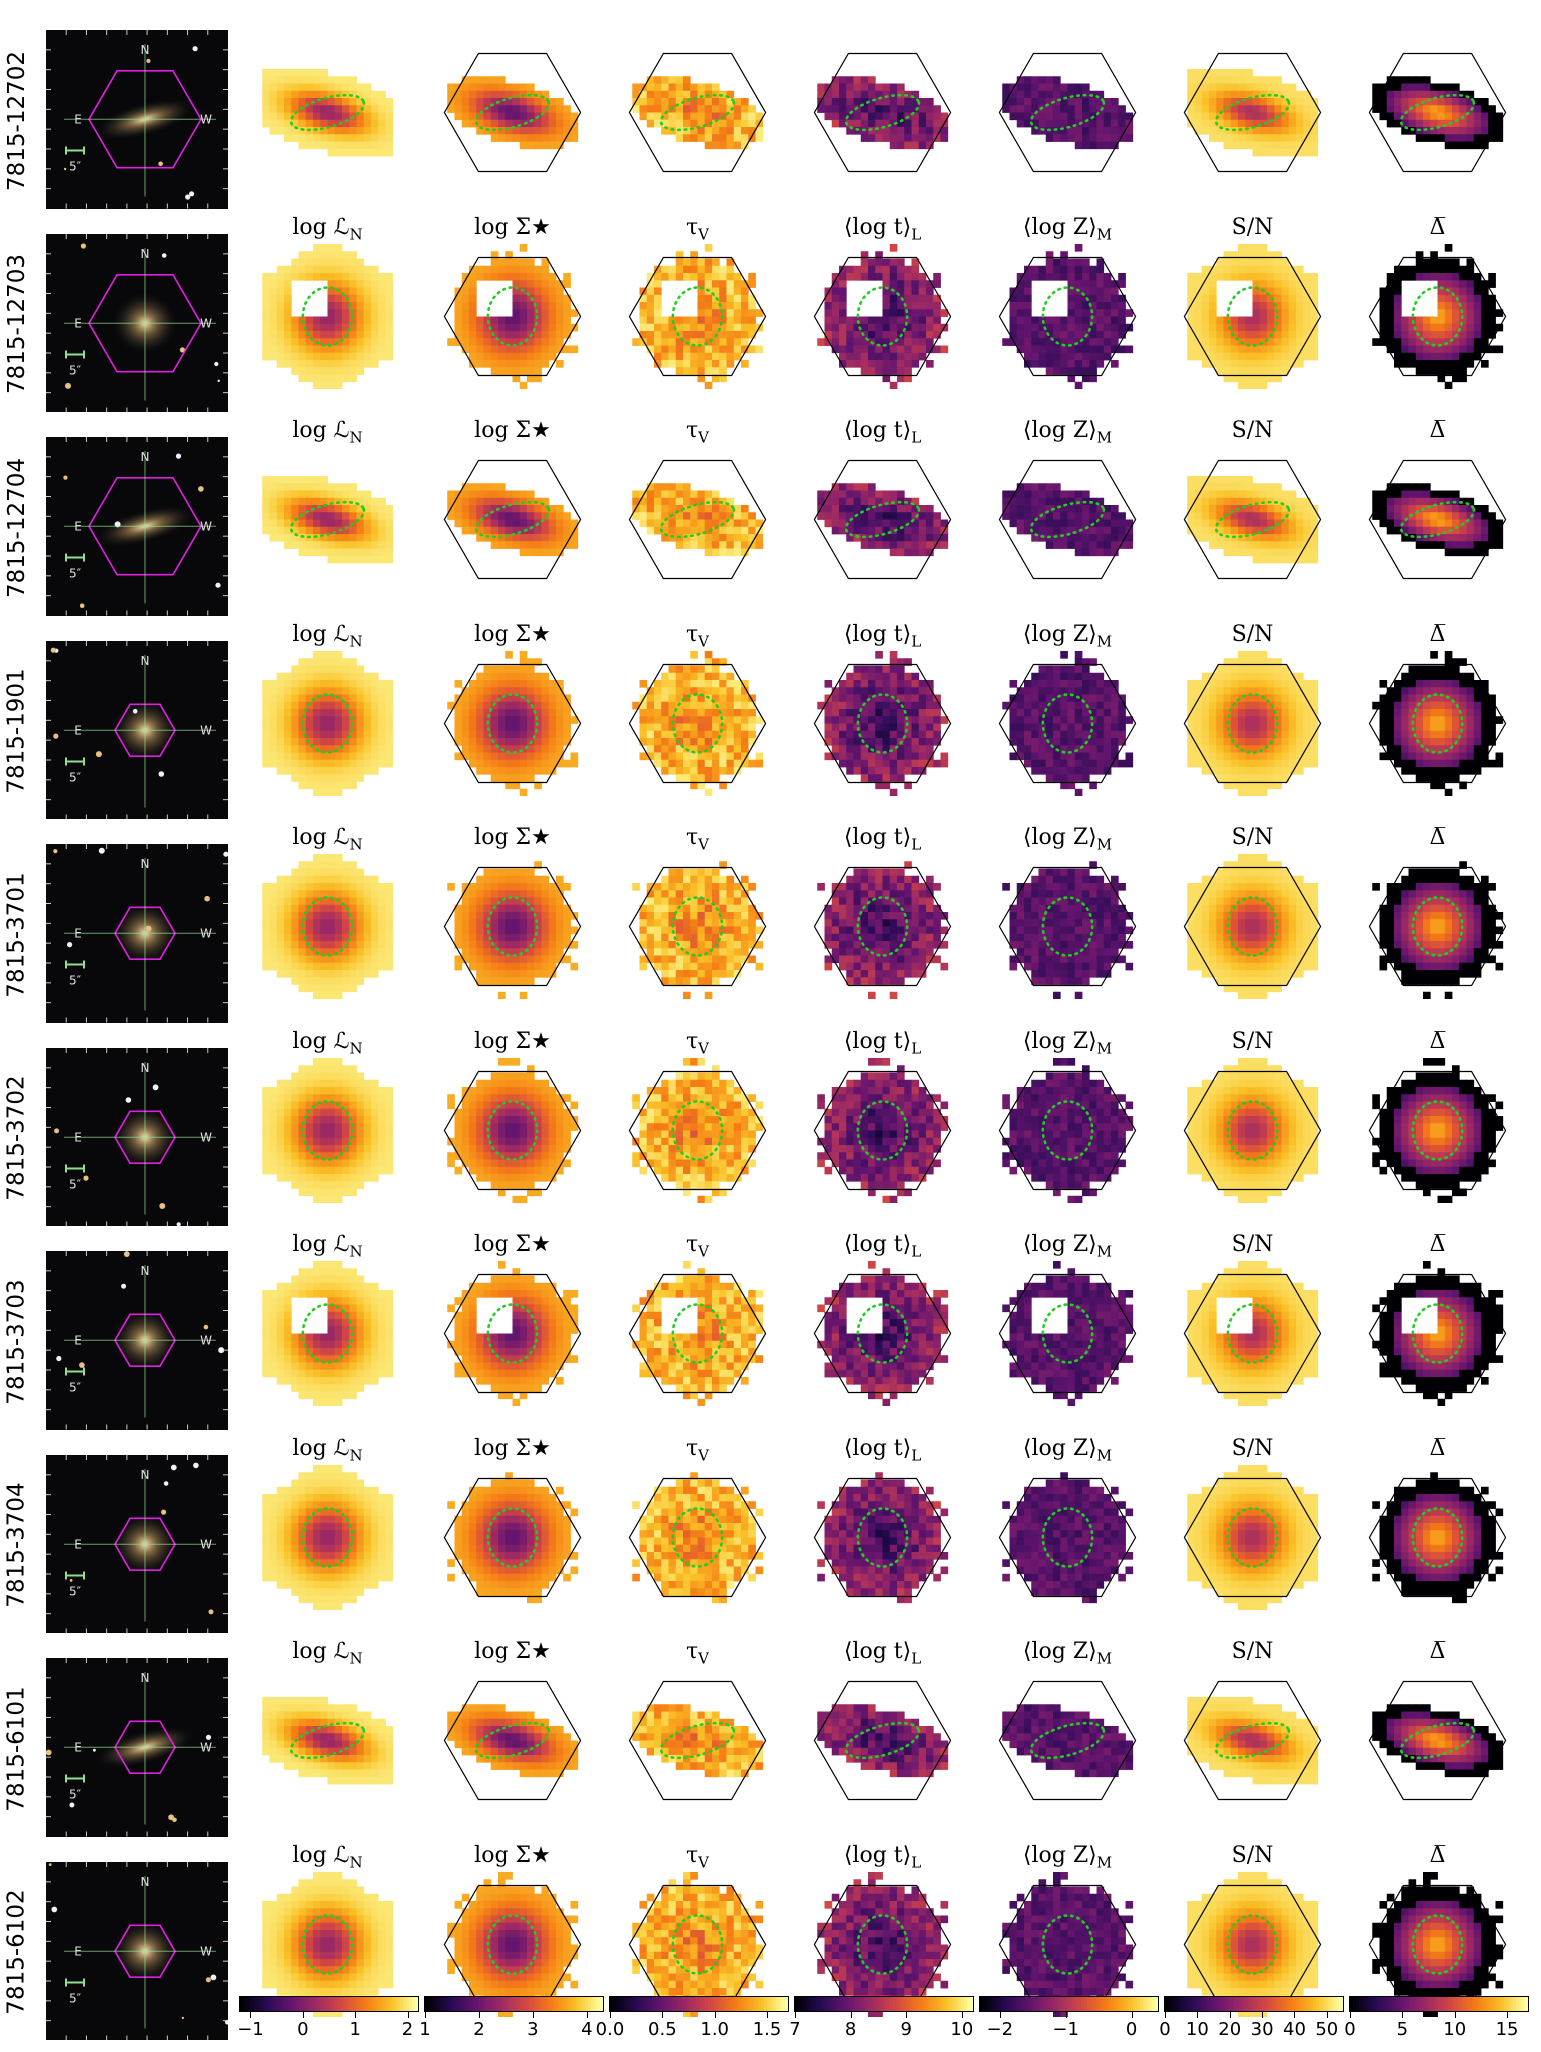 The width and height of the screenshot is (1541, 2052). Describe the element at coordinates (514, 2004) in the screenshot. I see `colorbar-logSigma` at that location.